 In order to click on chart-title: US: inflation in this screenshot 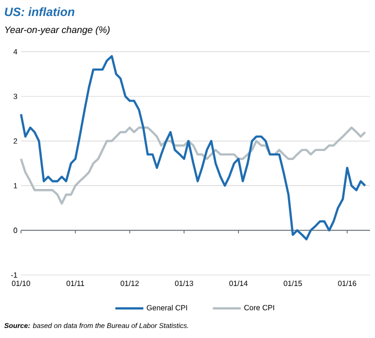, I will do `click(39, 11)`.